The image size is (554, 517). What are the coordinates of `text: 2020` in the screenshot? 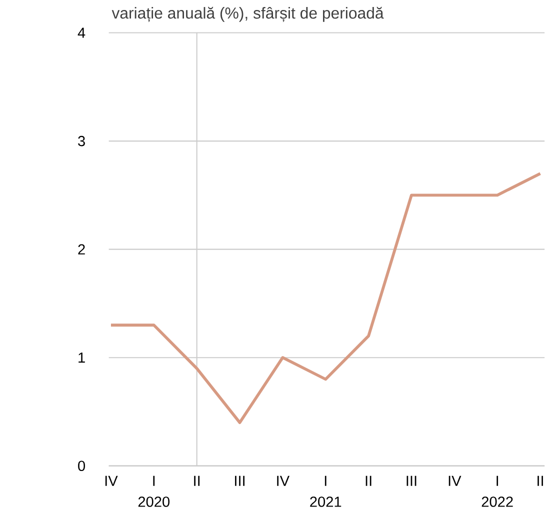 It's located at (154, 502).